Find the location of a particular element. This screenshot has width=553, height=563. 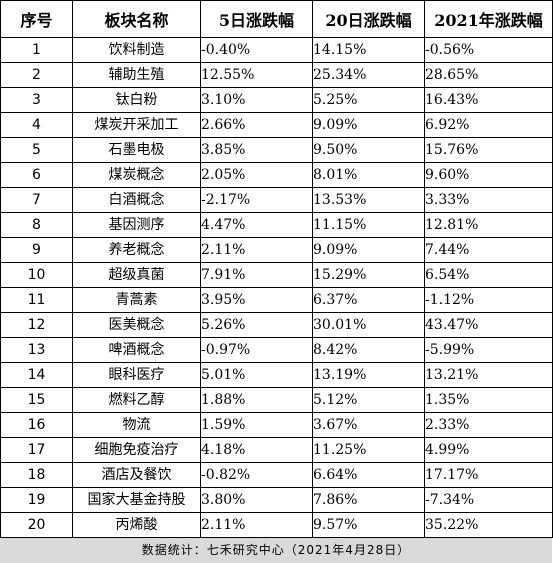

cell-seq: 7 is located at coordinates (36, 200).